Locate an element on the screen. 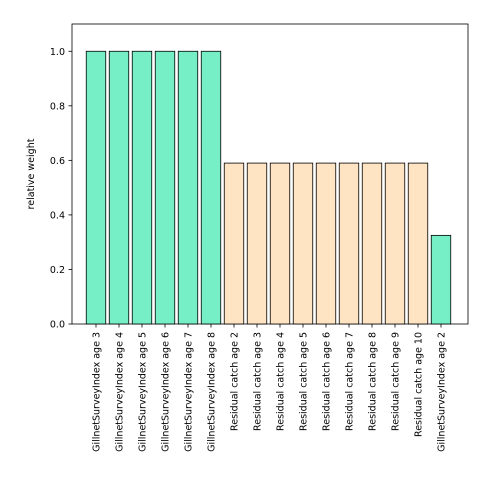 This screenshot has width=480, height=480. y-tick-label-5: 0.8 is located at coordinates (57, 106).